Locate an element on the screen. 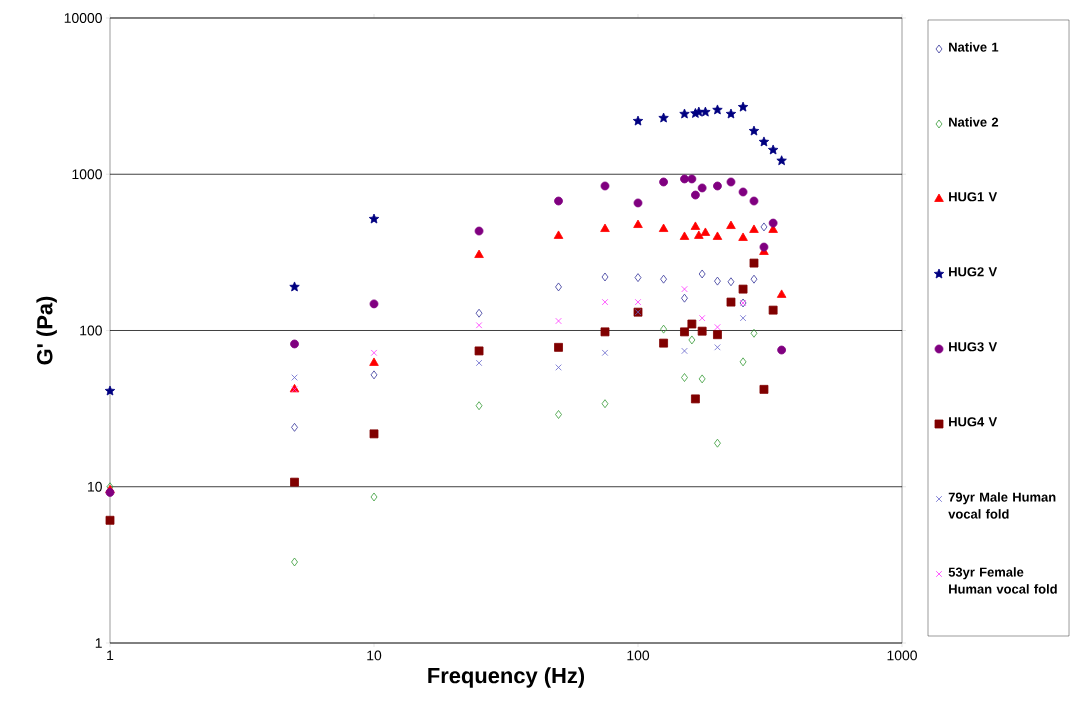  x-tick-label: 10 is located at coordinates (374, 655).